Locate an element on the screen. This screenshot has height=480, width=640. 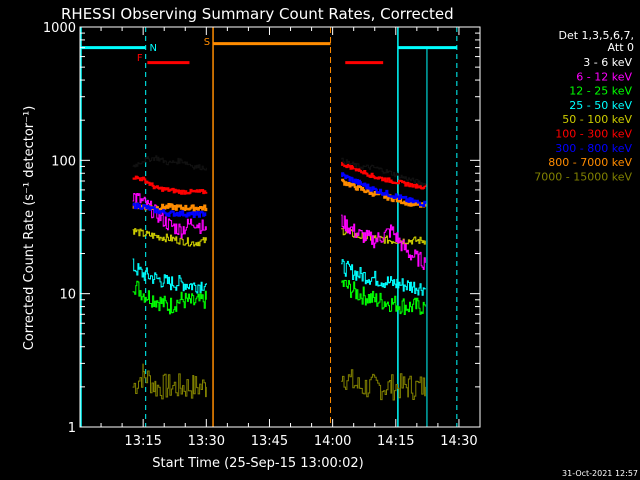
legend-label: 50 - 100 keV is located at coordinates (597, 119).